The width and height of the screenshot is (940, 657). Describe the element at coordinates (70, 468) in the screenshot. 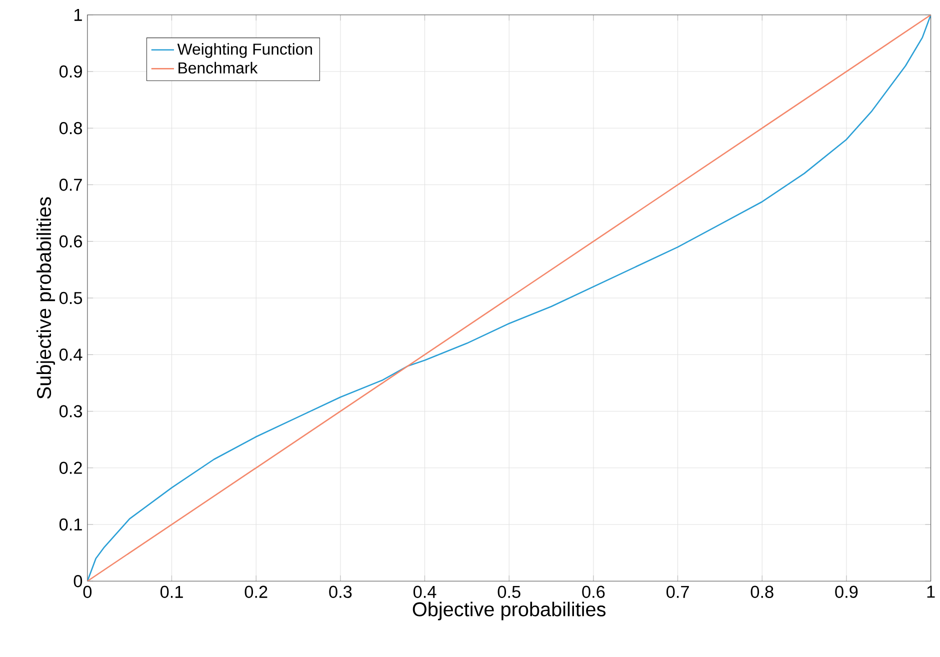

I see `y-tick-label: 0.2` at that location.